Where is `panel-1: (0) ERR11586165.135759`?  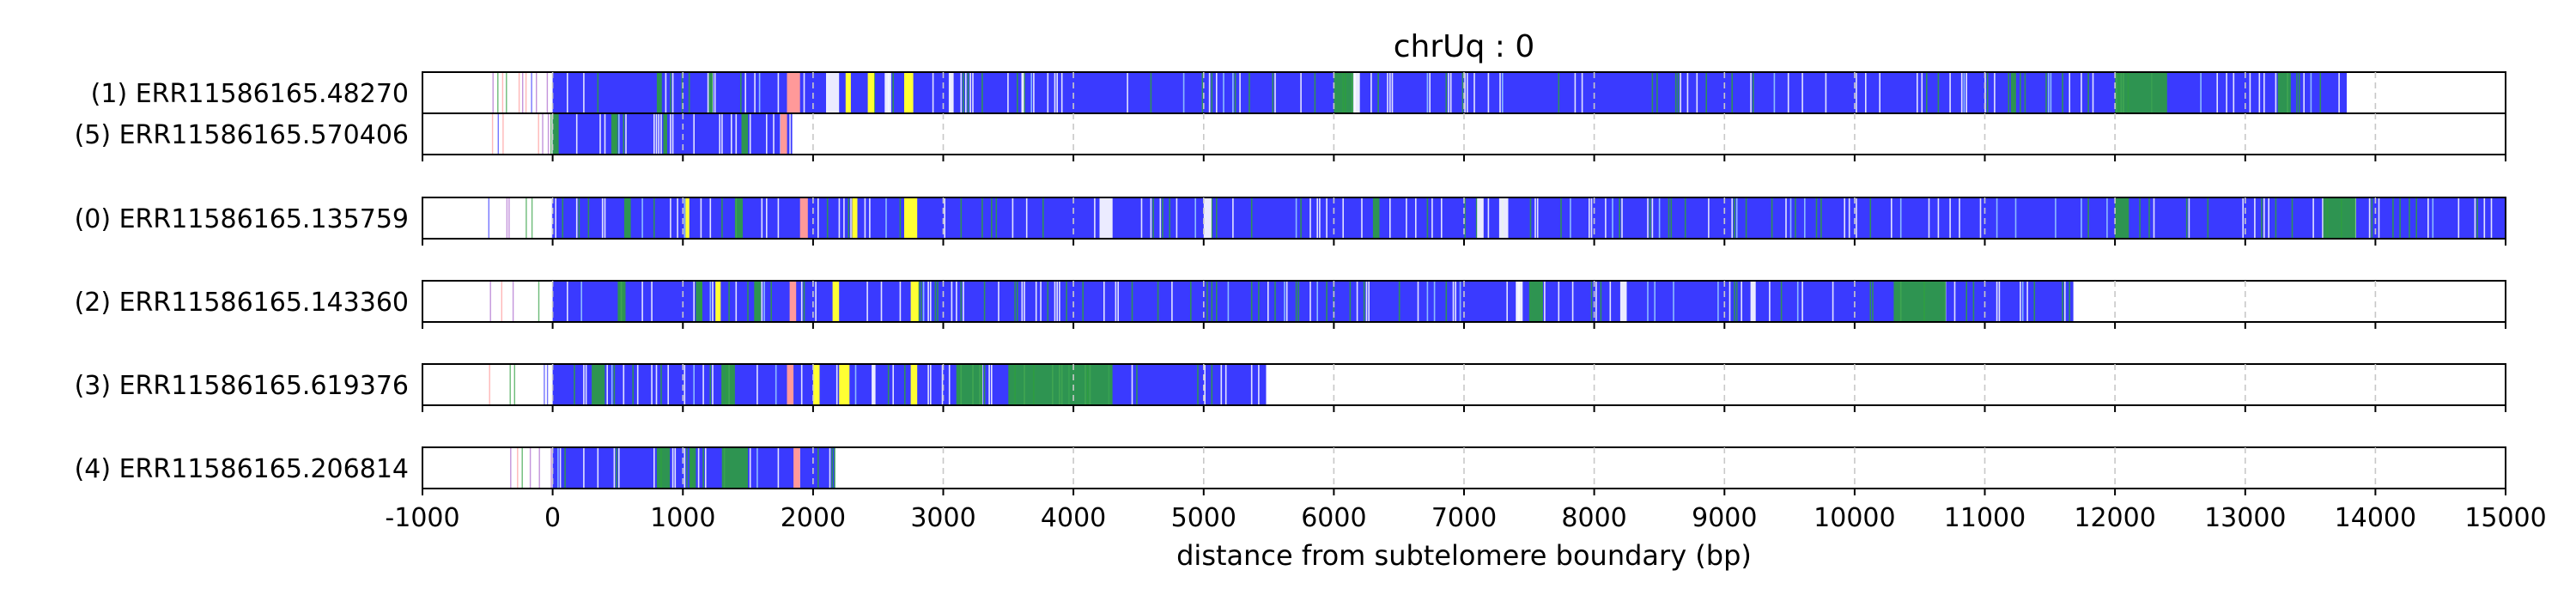 panel-1: (0) ERR11586165.135759 is located at coordinates (1290, 221).